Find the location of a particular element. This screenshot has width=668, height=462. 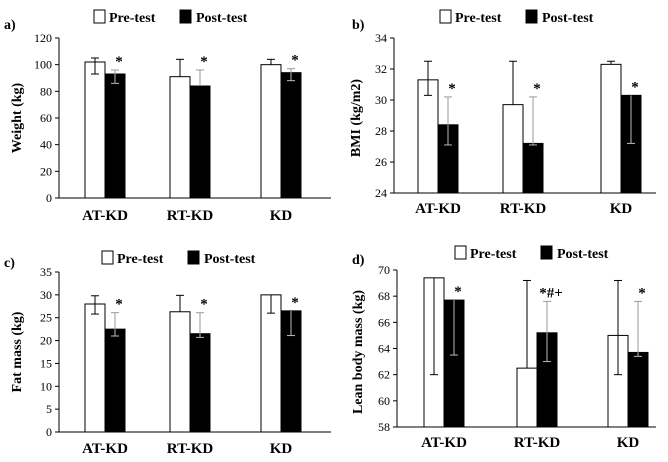

panel-4-y-axis-title: Lean body mass (kg) is located at coordinates (358, 352).